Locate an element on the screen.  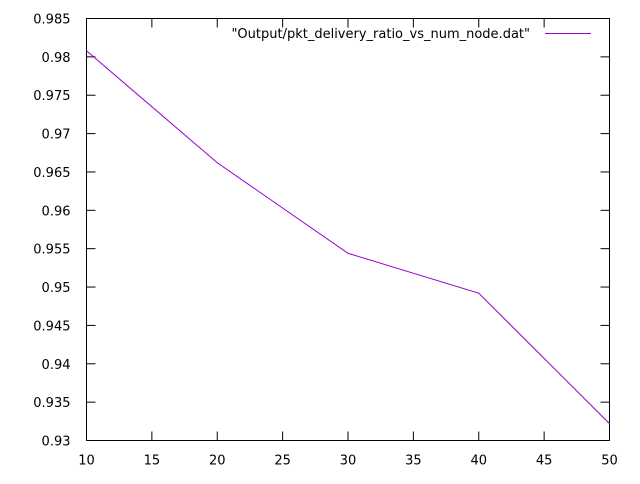
x-tick-label: 25 is located at coordinates (282, 461).